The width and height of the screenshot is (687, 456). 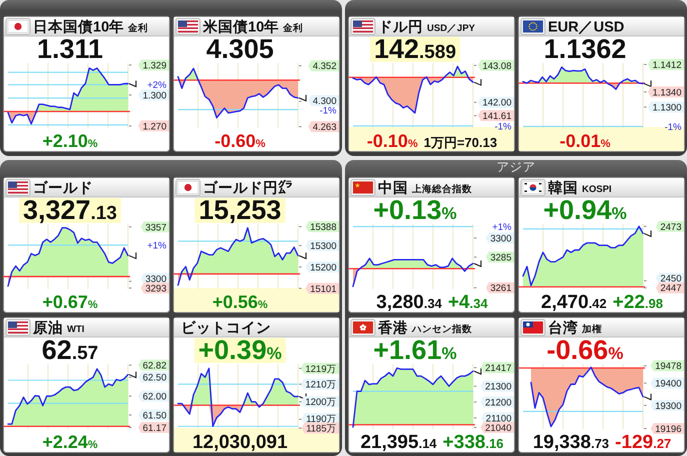 What do you see at coordinates (155, 228) in the screenshot?
I see `y-tick-label: 3357` at bounding box center [155, 228].